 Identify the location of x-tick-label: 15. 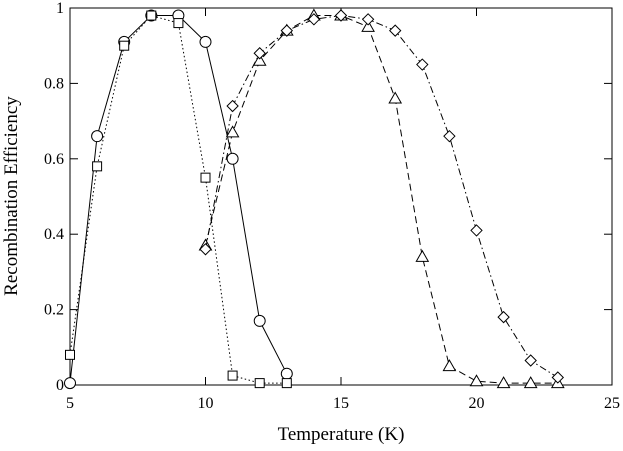
(341, 403).